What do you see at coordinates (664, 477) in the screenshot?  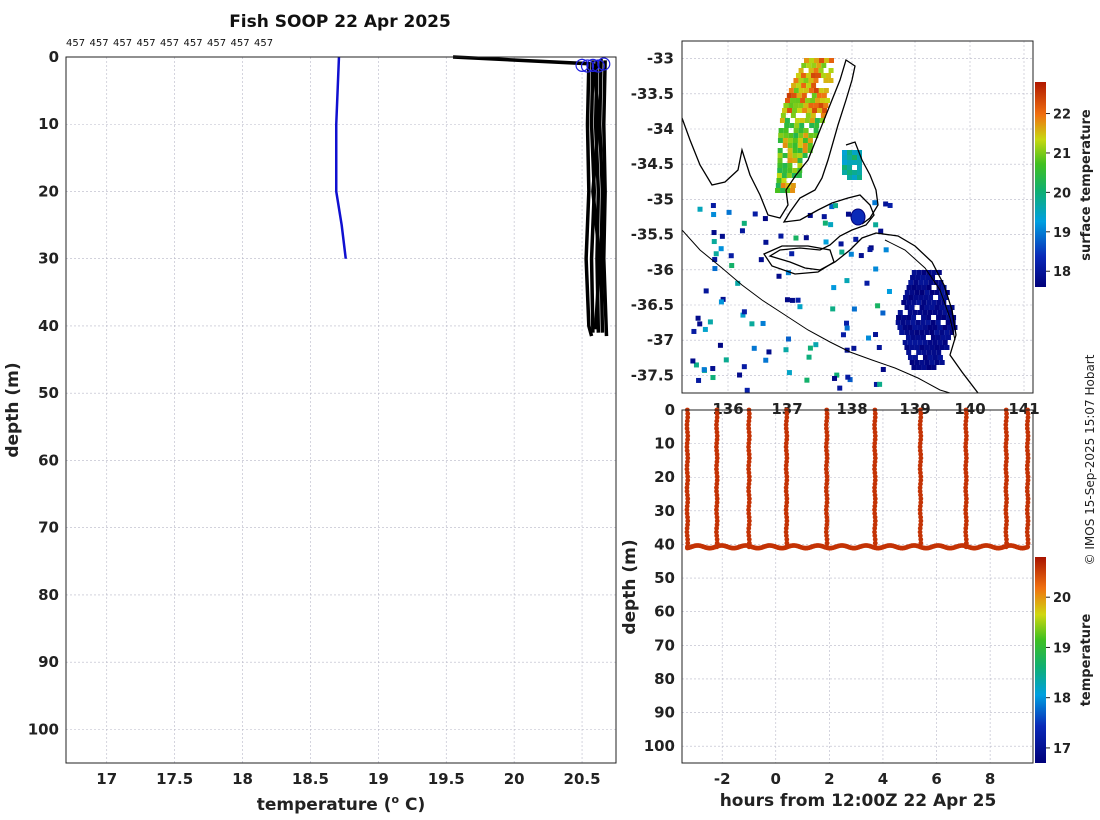 I see `time-depth-y-tick-label: 20` at bounding box center [664, 477].